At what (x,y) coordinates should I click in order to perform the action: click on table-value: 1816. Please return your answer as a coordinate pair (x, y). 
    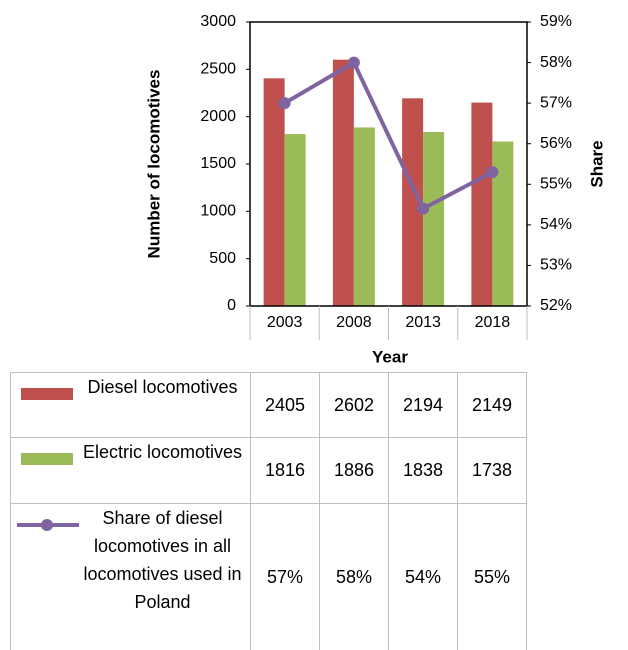
    Looking at the image, I should click on (285, 470).